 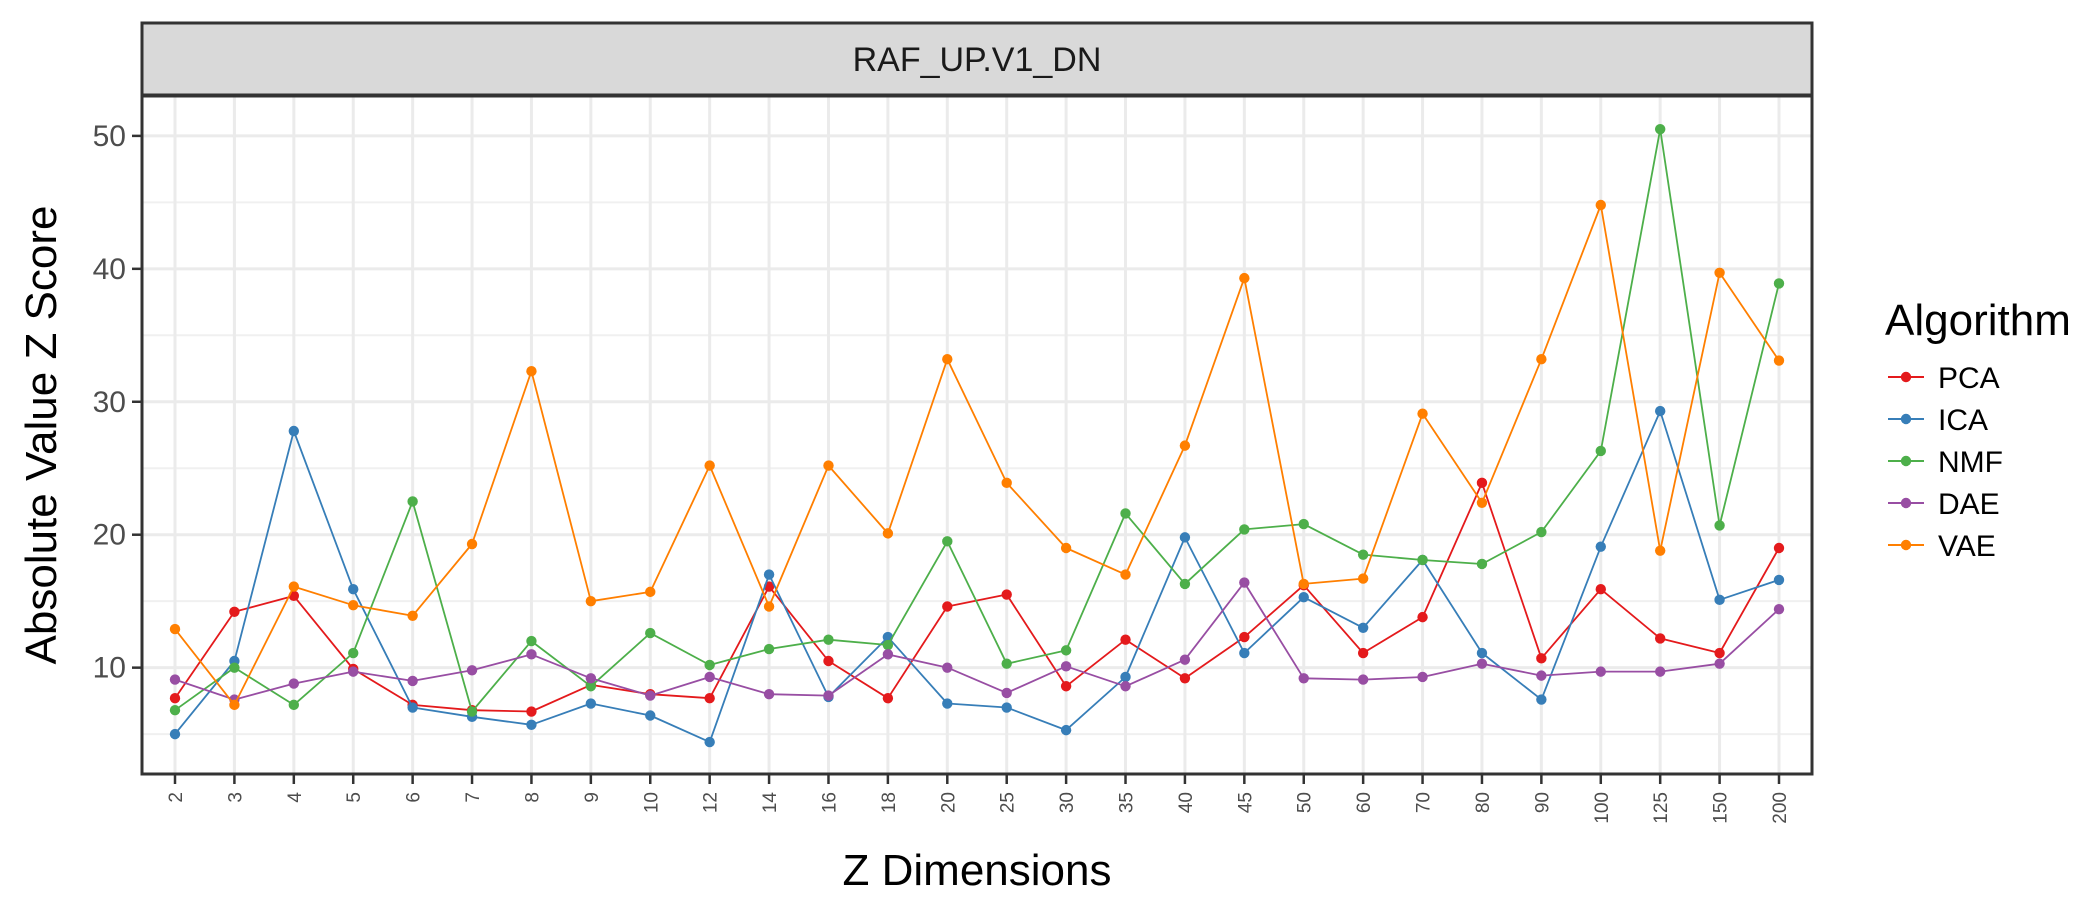 I want to click on facet-title: RAF_UP.V1_DN, so click(x=977, y=60).